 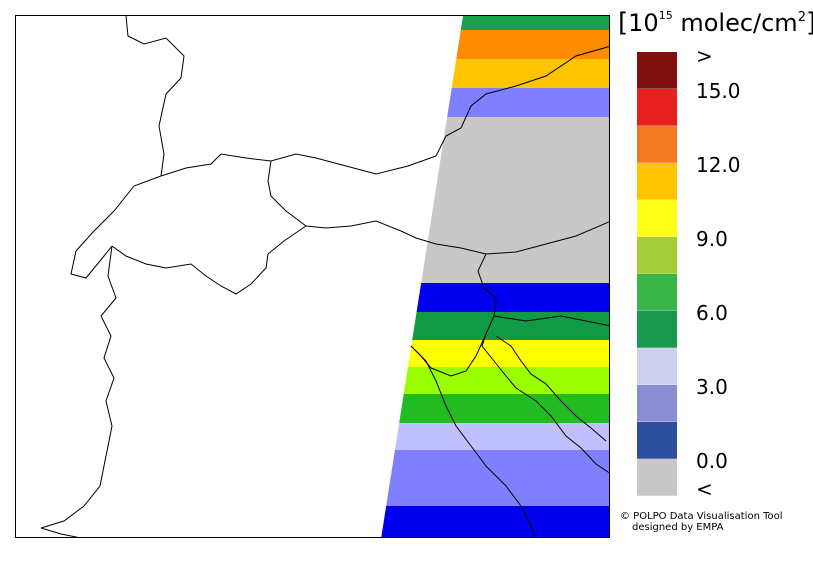 I want to click on switzerland-austria-border, so click(x=287, y=193).